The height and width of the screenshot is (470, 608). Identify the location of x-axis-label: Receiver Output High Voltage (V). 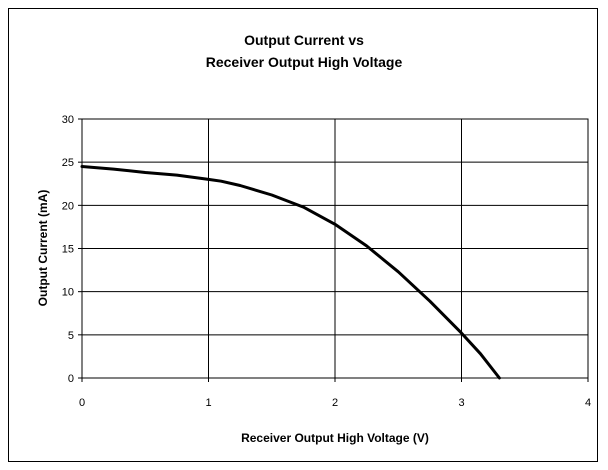
(335, 438).